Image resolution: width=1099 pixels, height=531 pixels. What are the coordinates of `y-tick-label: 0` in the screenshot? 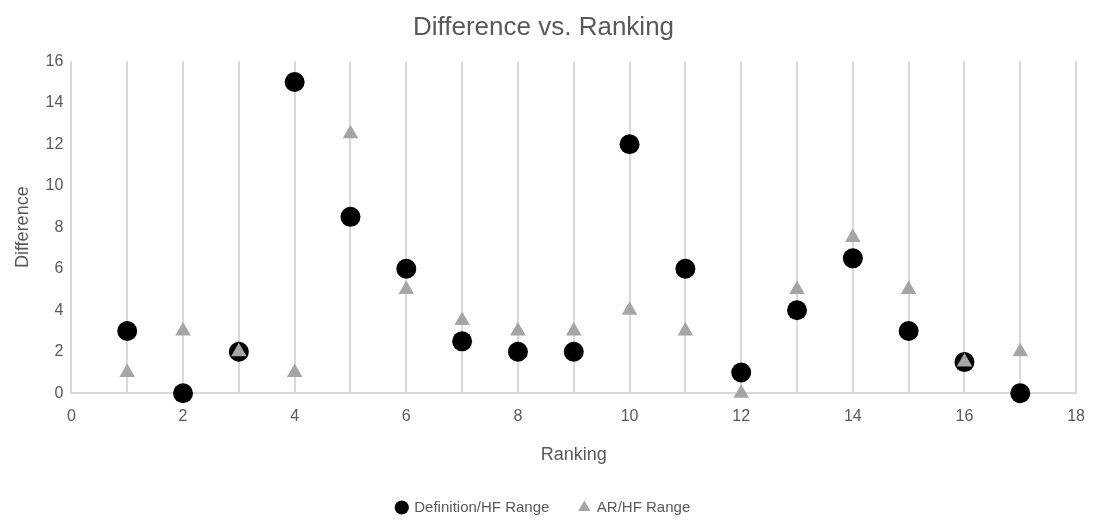 It's located at (59, 392).